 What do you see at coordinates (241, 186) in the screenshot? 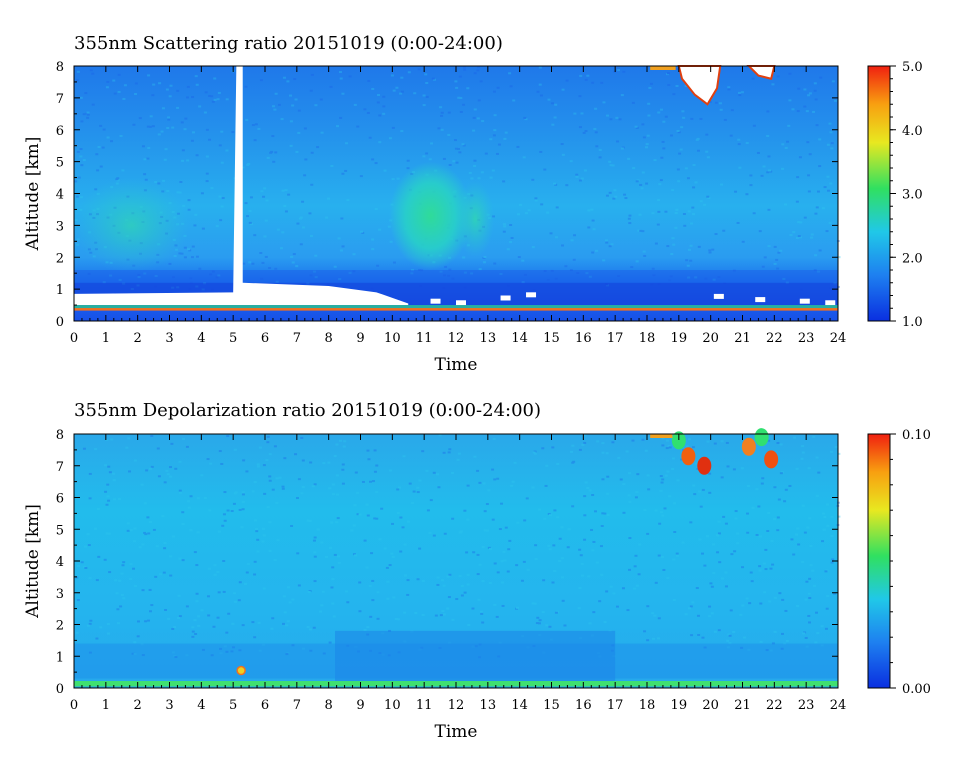
I see `saturated-region` at bounding box center [241, 186].